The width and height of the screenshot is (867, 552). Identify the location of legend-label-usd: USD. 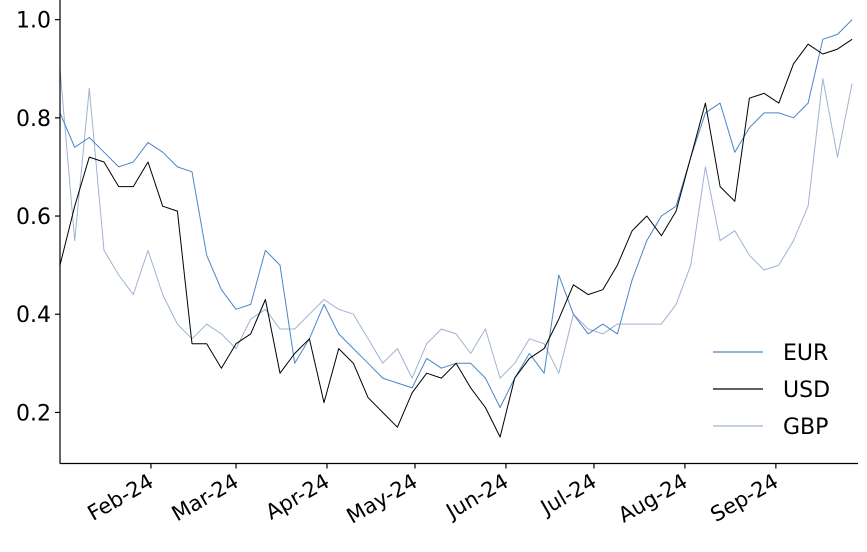
(806, 390).